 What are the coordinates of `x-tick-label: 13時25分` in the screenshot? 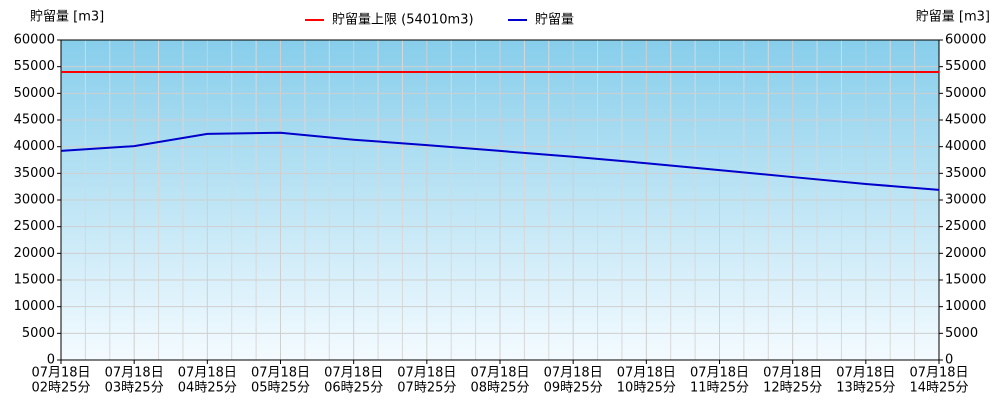 It's located at (865, 388).